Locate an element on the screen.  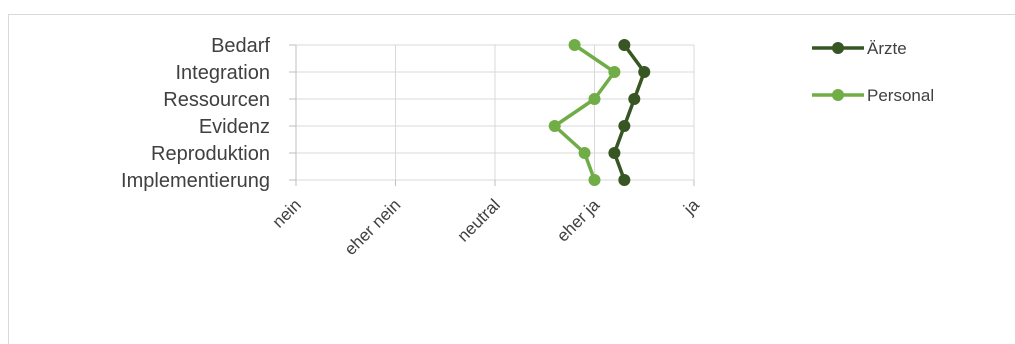
category-label: Reproduktion is located at coordinates (210, 154).